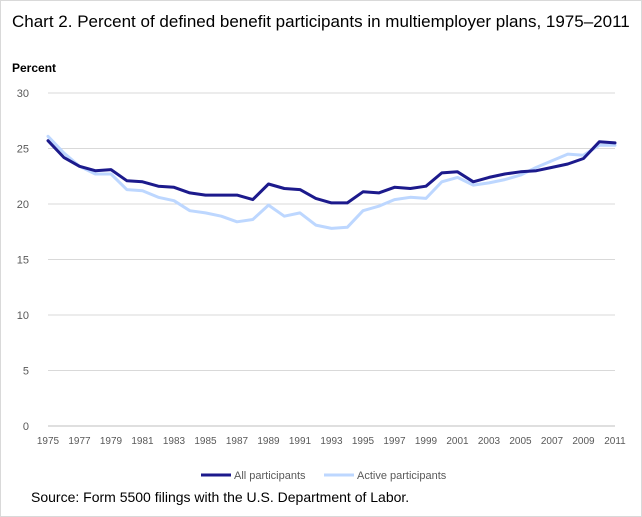 This screenshot has width=642, height=517. Describe the element at coordinates (426, 441) in the screenshot. I see `x-tick-label: 1999` at that location.